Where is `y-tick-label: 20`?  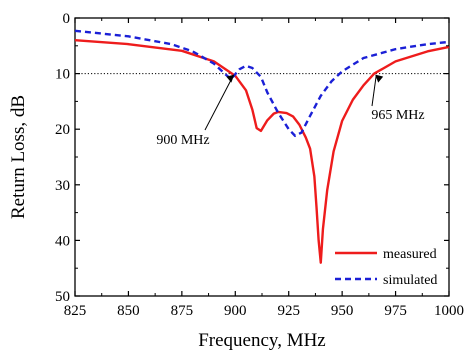 y-tick-label: 20 is located at coordinates (62, 130).